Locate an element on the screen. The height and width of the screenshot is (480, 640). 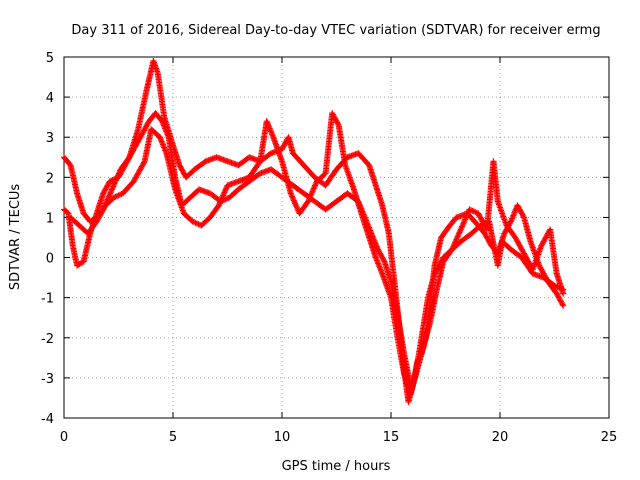
y-tick-label: 2 is located at coordinates (50, 178).